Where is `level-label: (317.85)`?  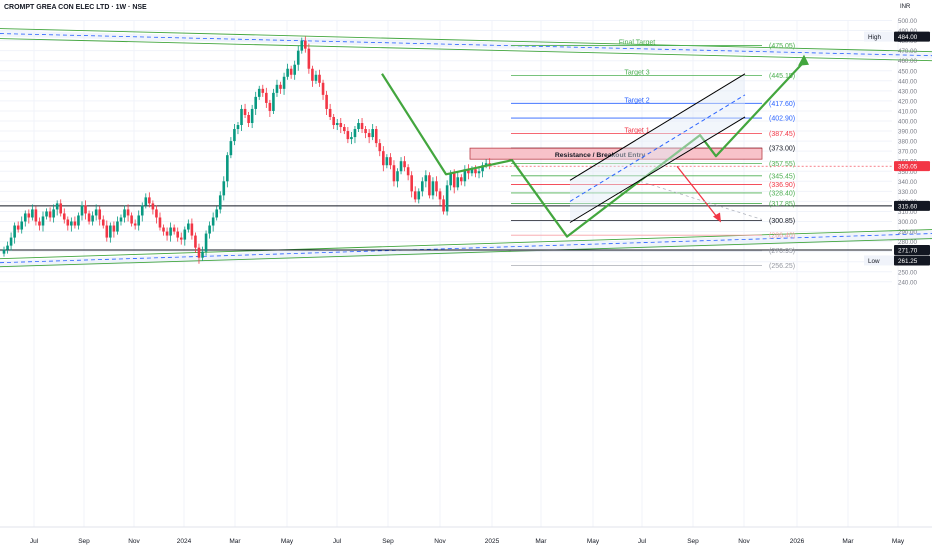 level-label: (317.85) is located at coordinates (782, 204).